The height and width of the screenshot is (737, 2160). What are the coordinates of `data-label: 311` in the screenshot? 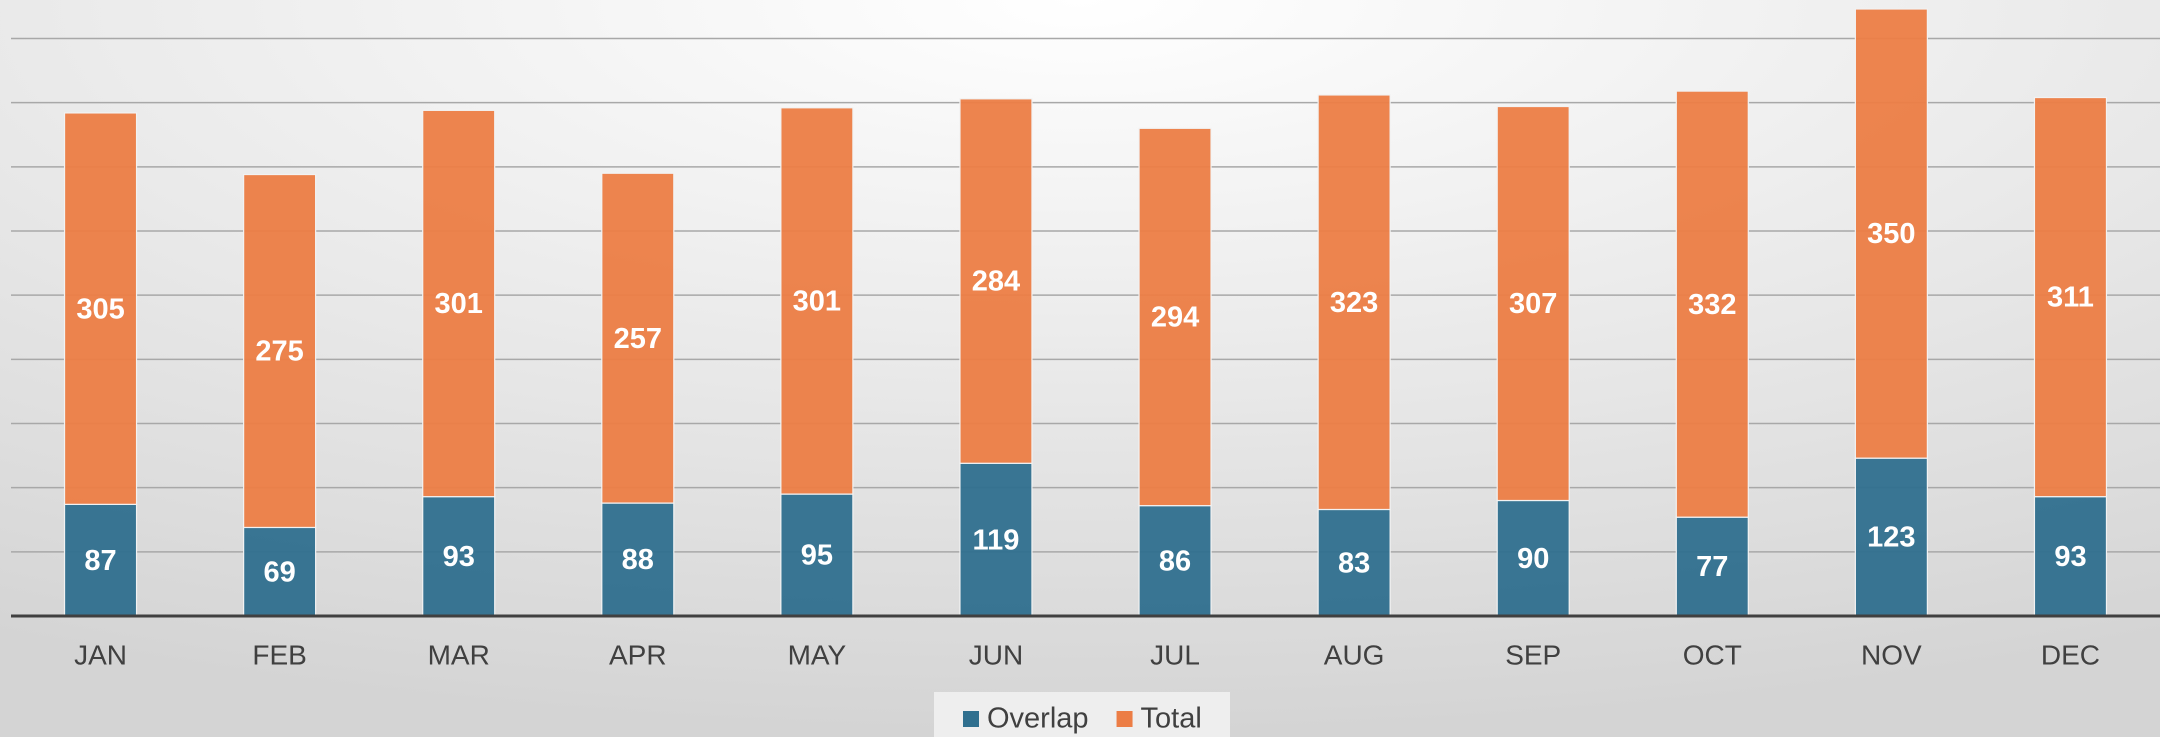 It's located at (2070, 298).